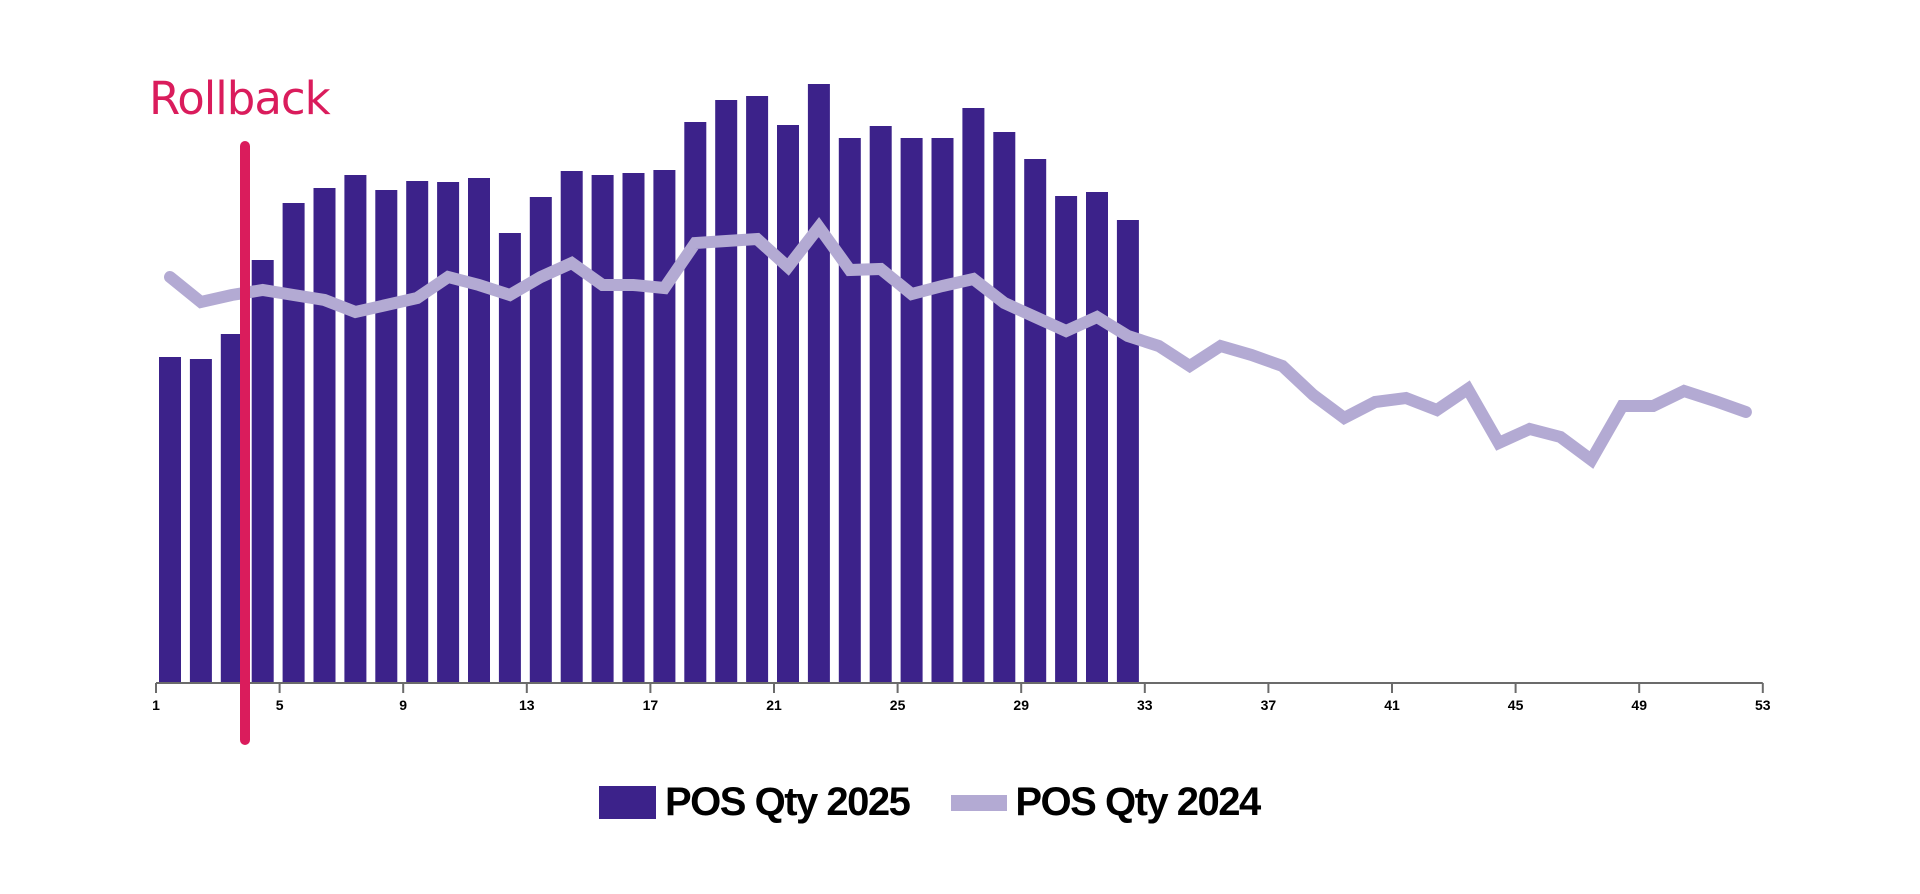 Image resolution: width=1920 pixels, height=894 pixels. Describe the element at coordinates (1516, 705) in the screenshot. I see `x-tick-label: 45` at that location.